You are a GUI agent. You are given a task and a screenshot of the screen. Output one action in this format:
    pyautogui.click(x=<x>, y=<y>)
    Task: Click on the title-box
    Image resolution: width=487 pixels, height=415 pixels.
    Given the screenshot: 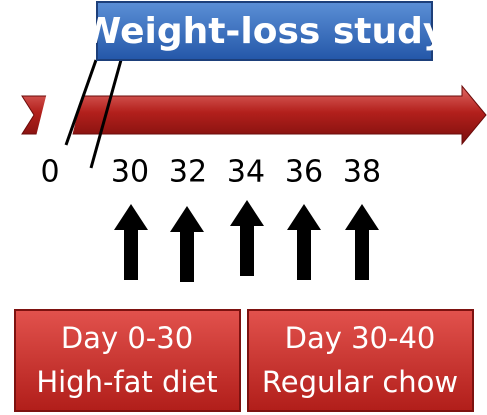 What is the action you would take?
    pyautogui.click(x=264, y=31)
    